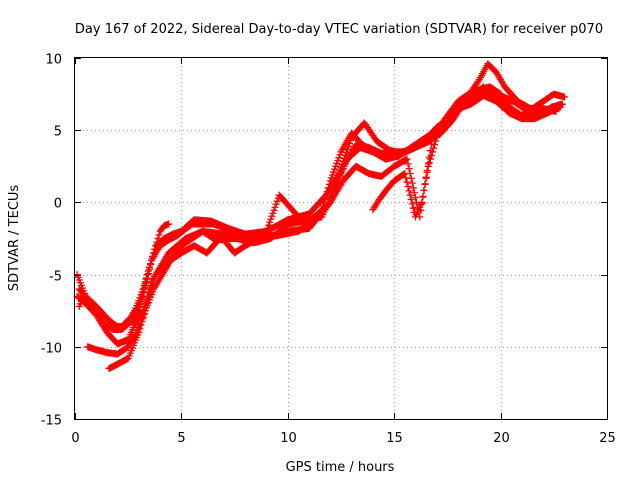 This screenshot has height=480, width=640. Describe the element at coordinates (51, 421) in the screenshot. I see `y-tick-label: -15` at that location.